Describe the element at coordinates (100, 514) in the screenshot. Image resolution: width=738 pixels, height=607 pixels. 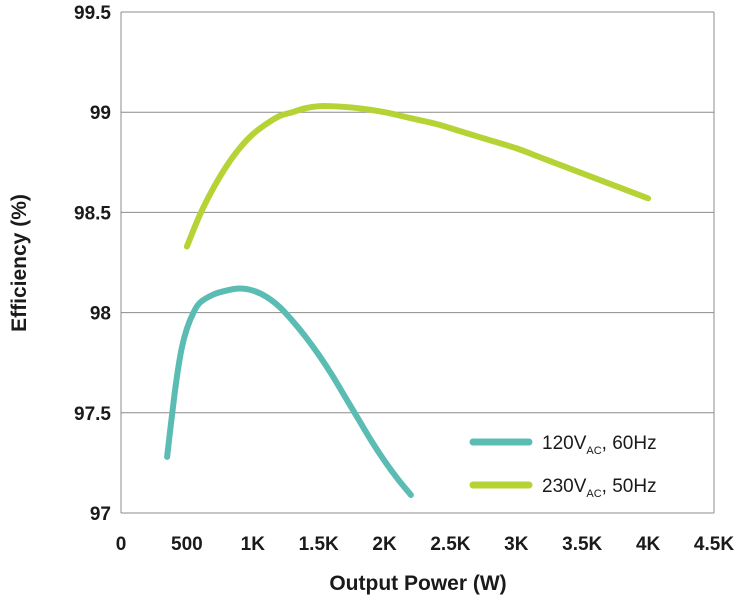
I see `y-tick-label: 97` at that location.